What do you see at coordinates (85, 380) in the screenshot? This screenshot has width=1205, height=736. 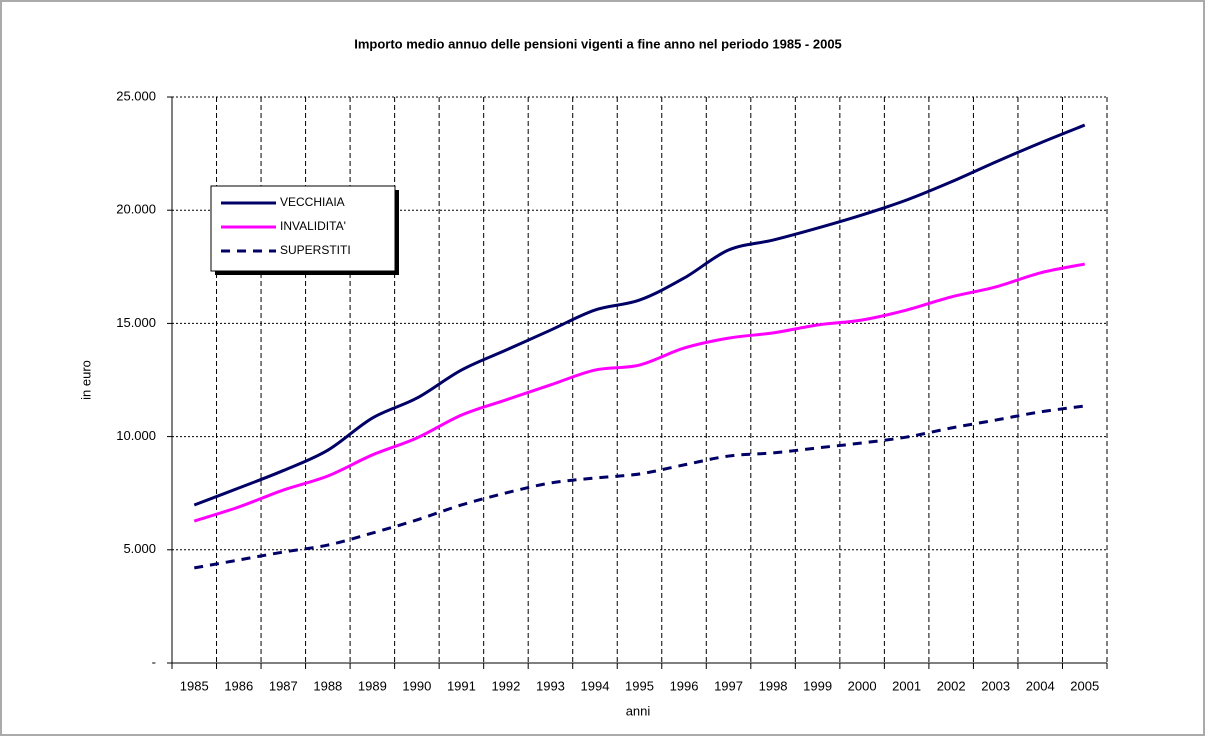 I see `y-axis-label: in euro` at bounding box center [85, 380].